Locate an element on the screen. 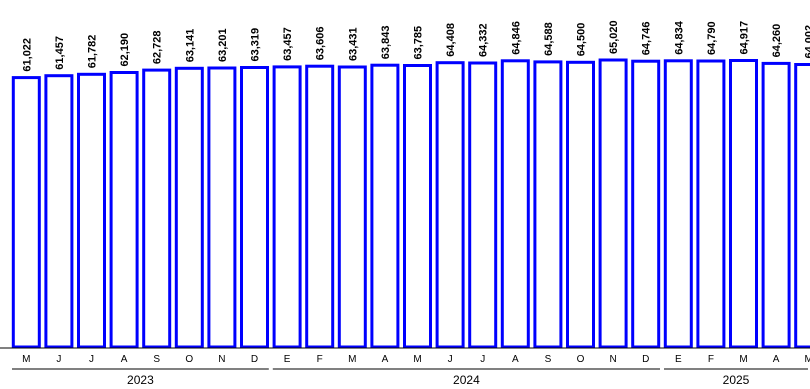  data-label: 62,728 is located at coordinates (158, 47).